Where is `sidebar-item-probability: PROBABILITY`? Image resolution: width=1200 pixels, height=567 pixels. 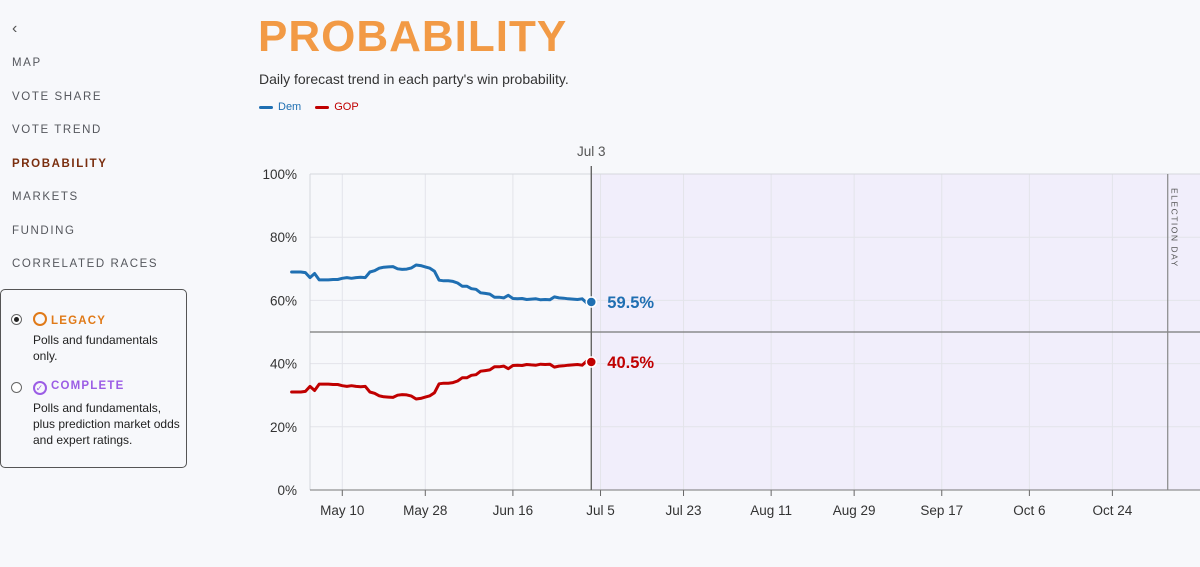
sidebar-item-probability: PROBABILITY is located at coordinates (60, 163).